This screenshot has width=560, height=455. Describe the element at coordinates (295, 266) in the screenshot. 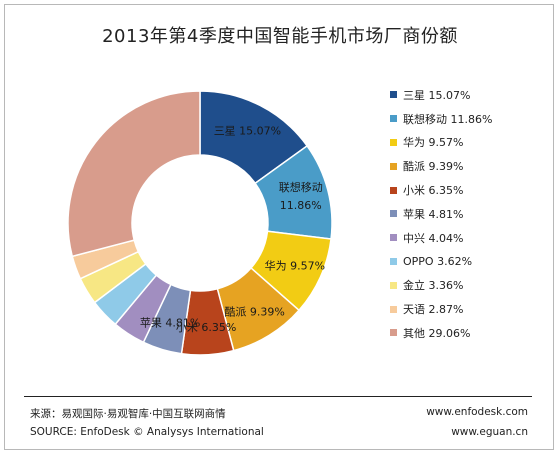

I see `slice-label-2: 华为 9.57%` at that location.